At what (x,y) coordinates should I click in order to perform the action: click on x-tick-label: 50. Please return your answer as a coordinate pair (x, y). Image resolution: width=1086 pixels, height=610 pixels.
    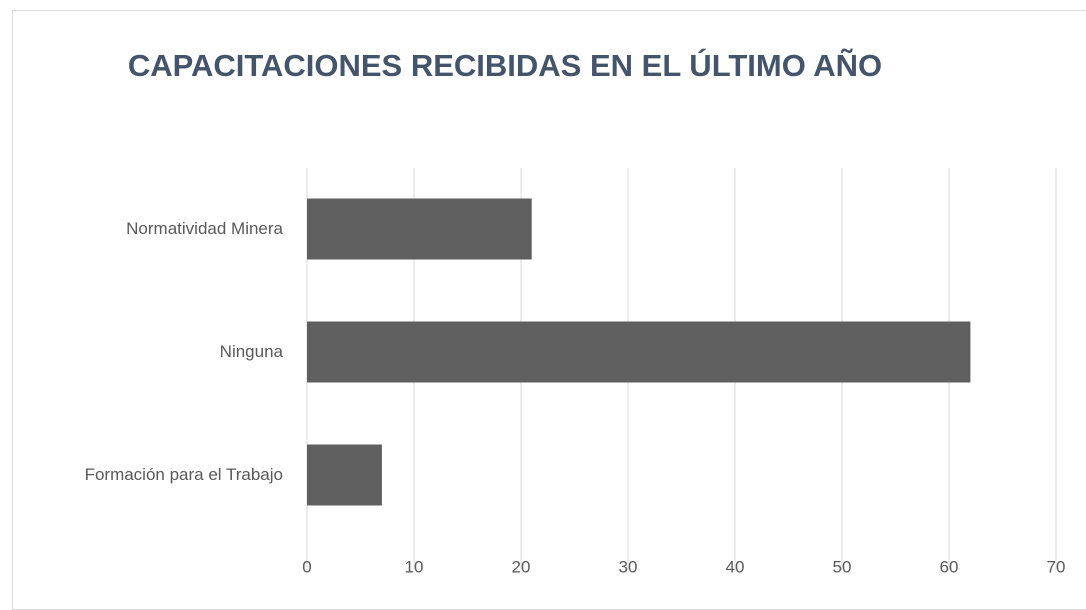
    Looking at the image, I should click on (842, 566).